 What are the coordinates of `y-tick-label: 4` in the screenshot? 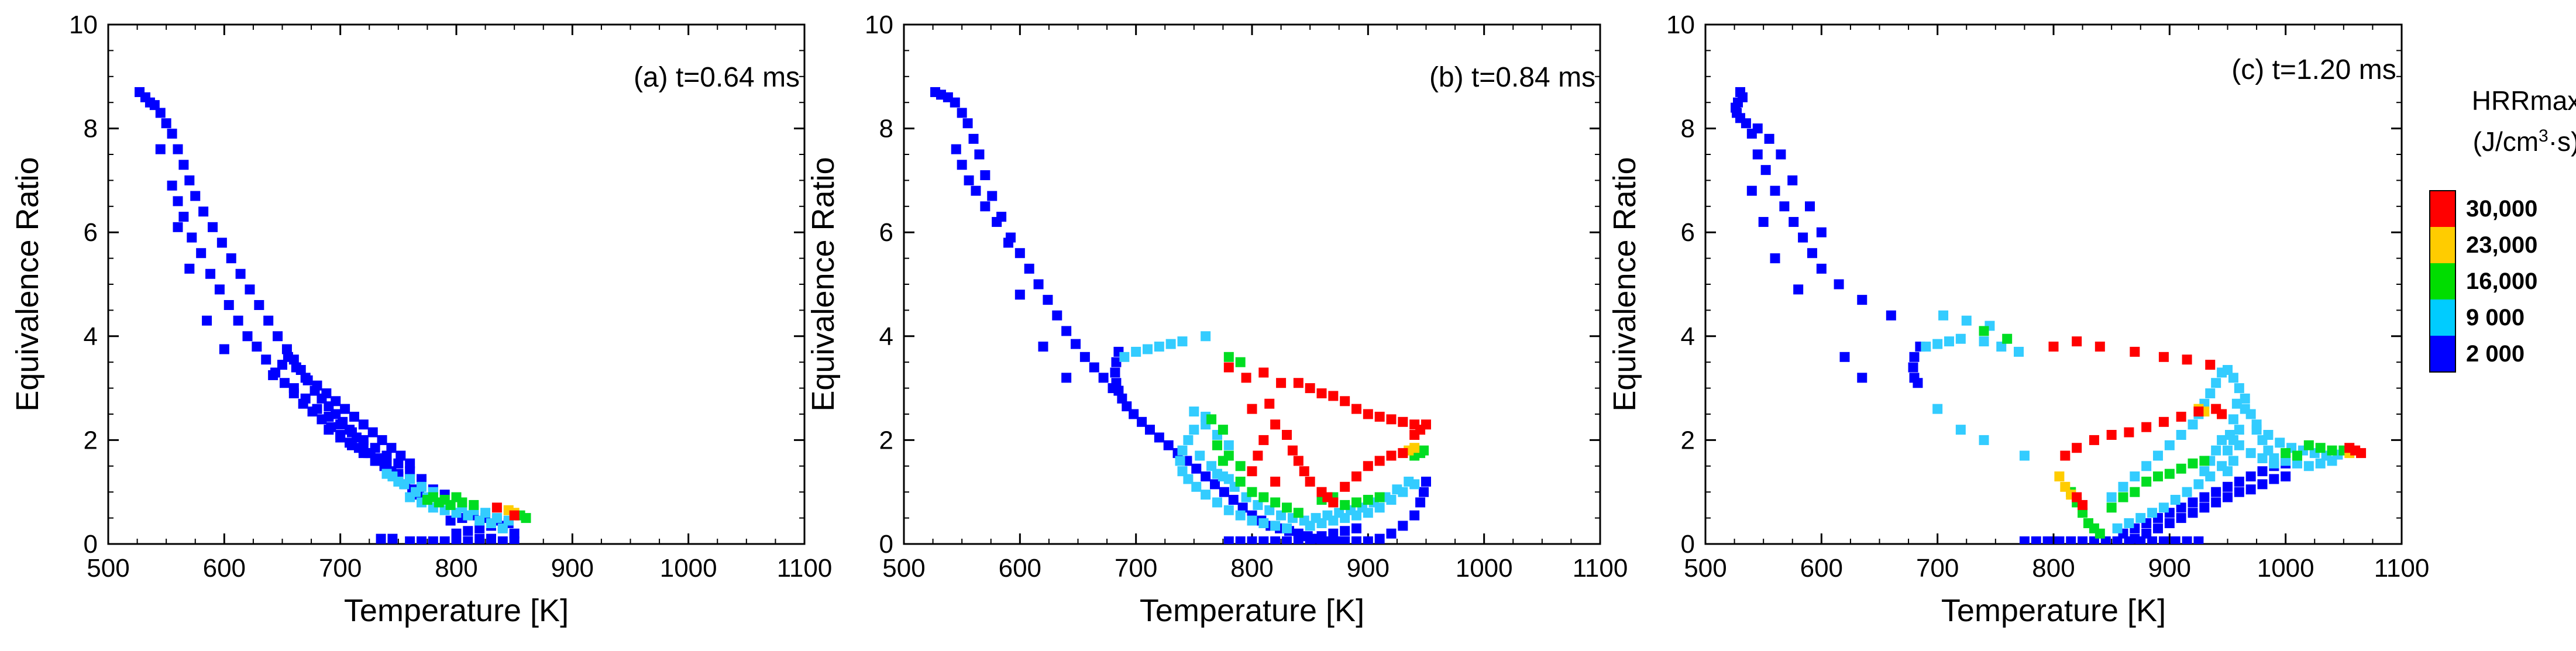 It's located at (1688, 336).